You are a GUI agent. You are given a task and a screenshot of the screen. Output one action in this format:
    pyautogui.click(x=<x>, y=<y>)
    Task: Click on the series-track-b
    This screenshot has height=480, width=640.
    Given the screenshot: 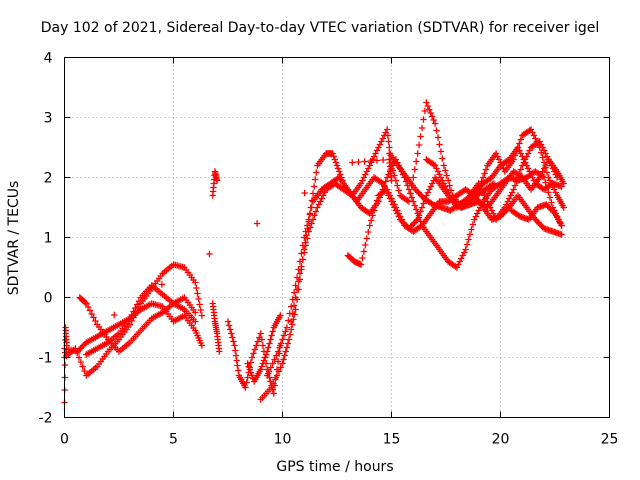 What is the action you would take?
    pyautogui.click(x=133, y=320)
    